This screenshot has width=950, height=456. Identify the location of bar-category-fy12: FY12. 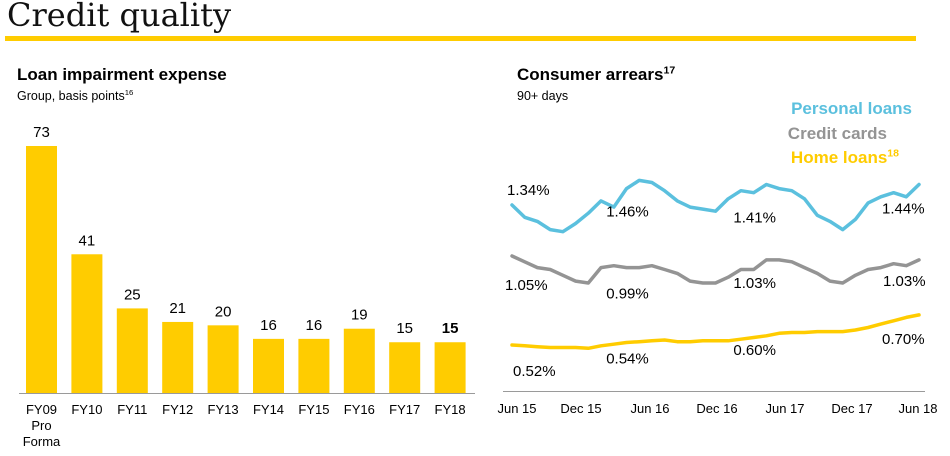
(177, 409).